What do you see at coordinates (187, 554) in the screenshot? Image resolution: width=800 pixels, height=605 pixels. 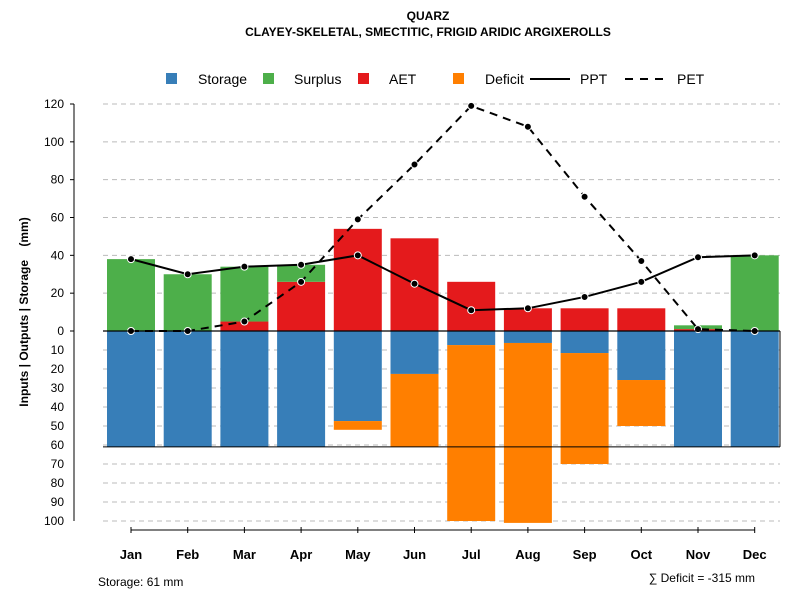 I see `x-tick-label: Feb` at bounding box center [187, 554].